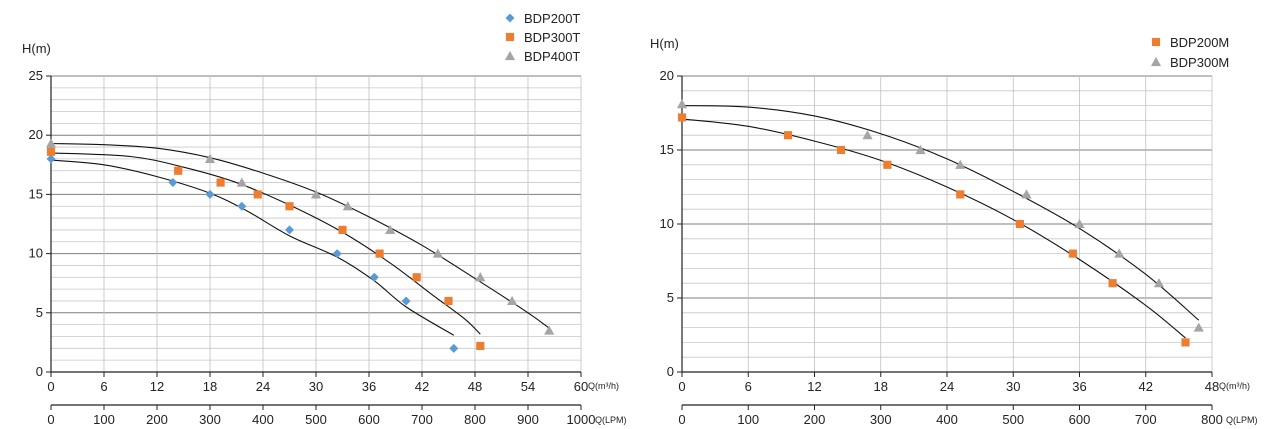  Describe the element at coordinates (1013, 386) in the screenshot. I see `x-tick-label: 30` at that location.